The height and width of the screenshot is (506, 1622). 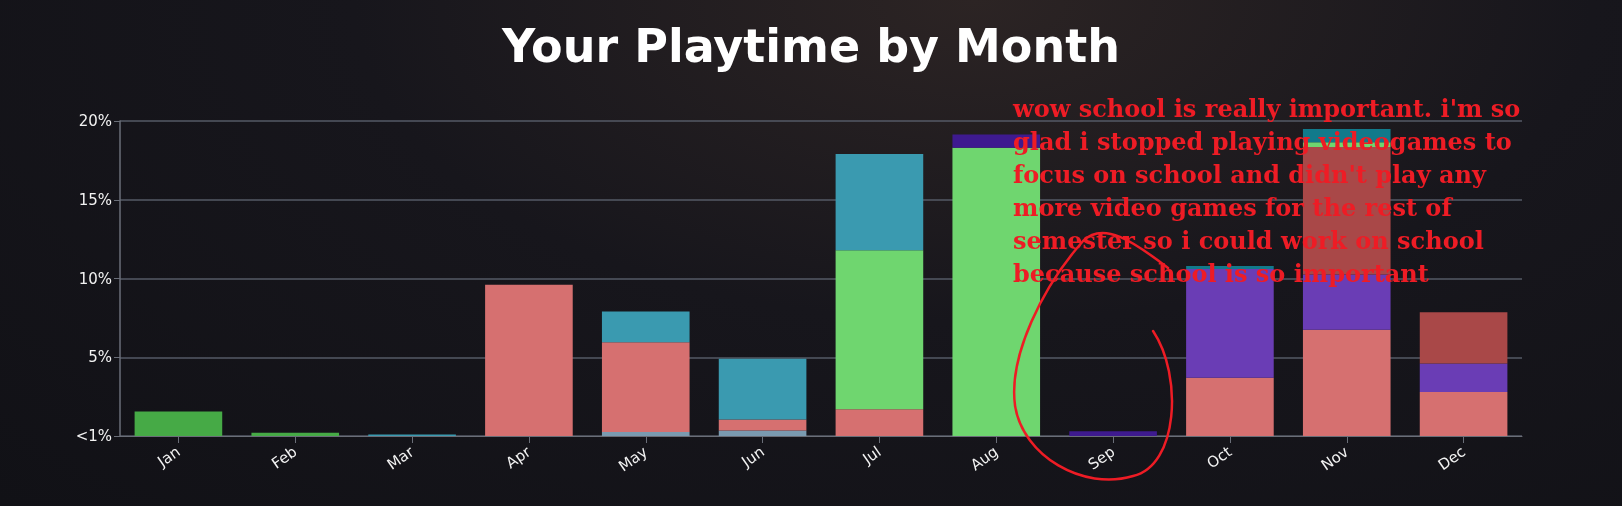 I want to click on x-tick-label: Apr, so click(x=518, y=457).